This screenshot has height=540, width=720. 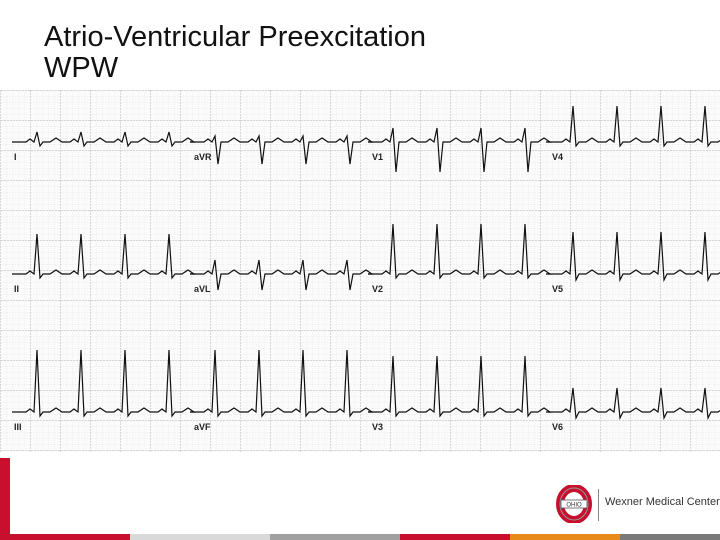 What do you see at coordinates (202, 289) in the screenshot?
I see `lead-label: aVL` at bounding box center [202, 289].